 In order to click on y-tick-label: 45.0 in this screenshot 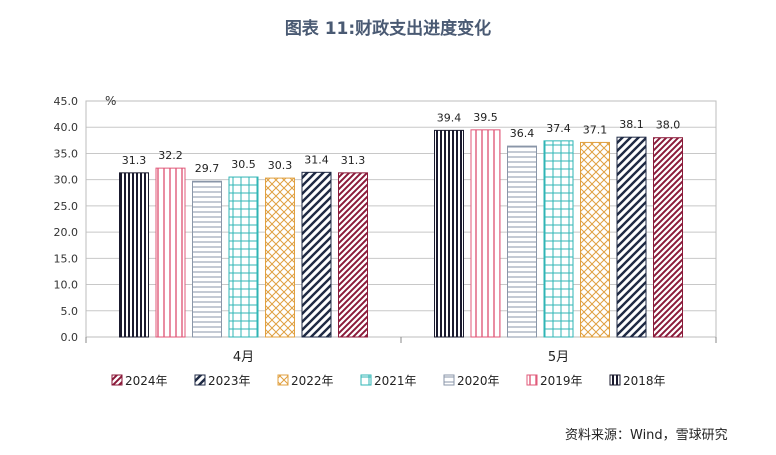, I will do `click(66, 101)`.